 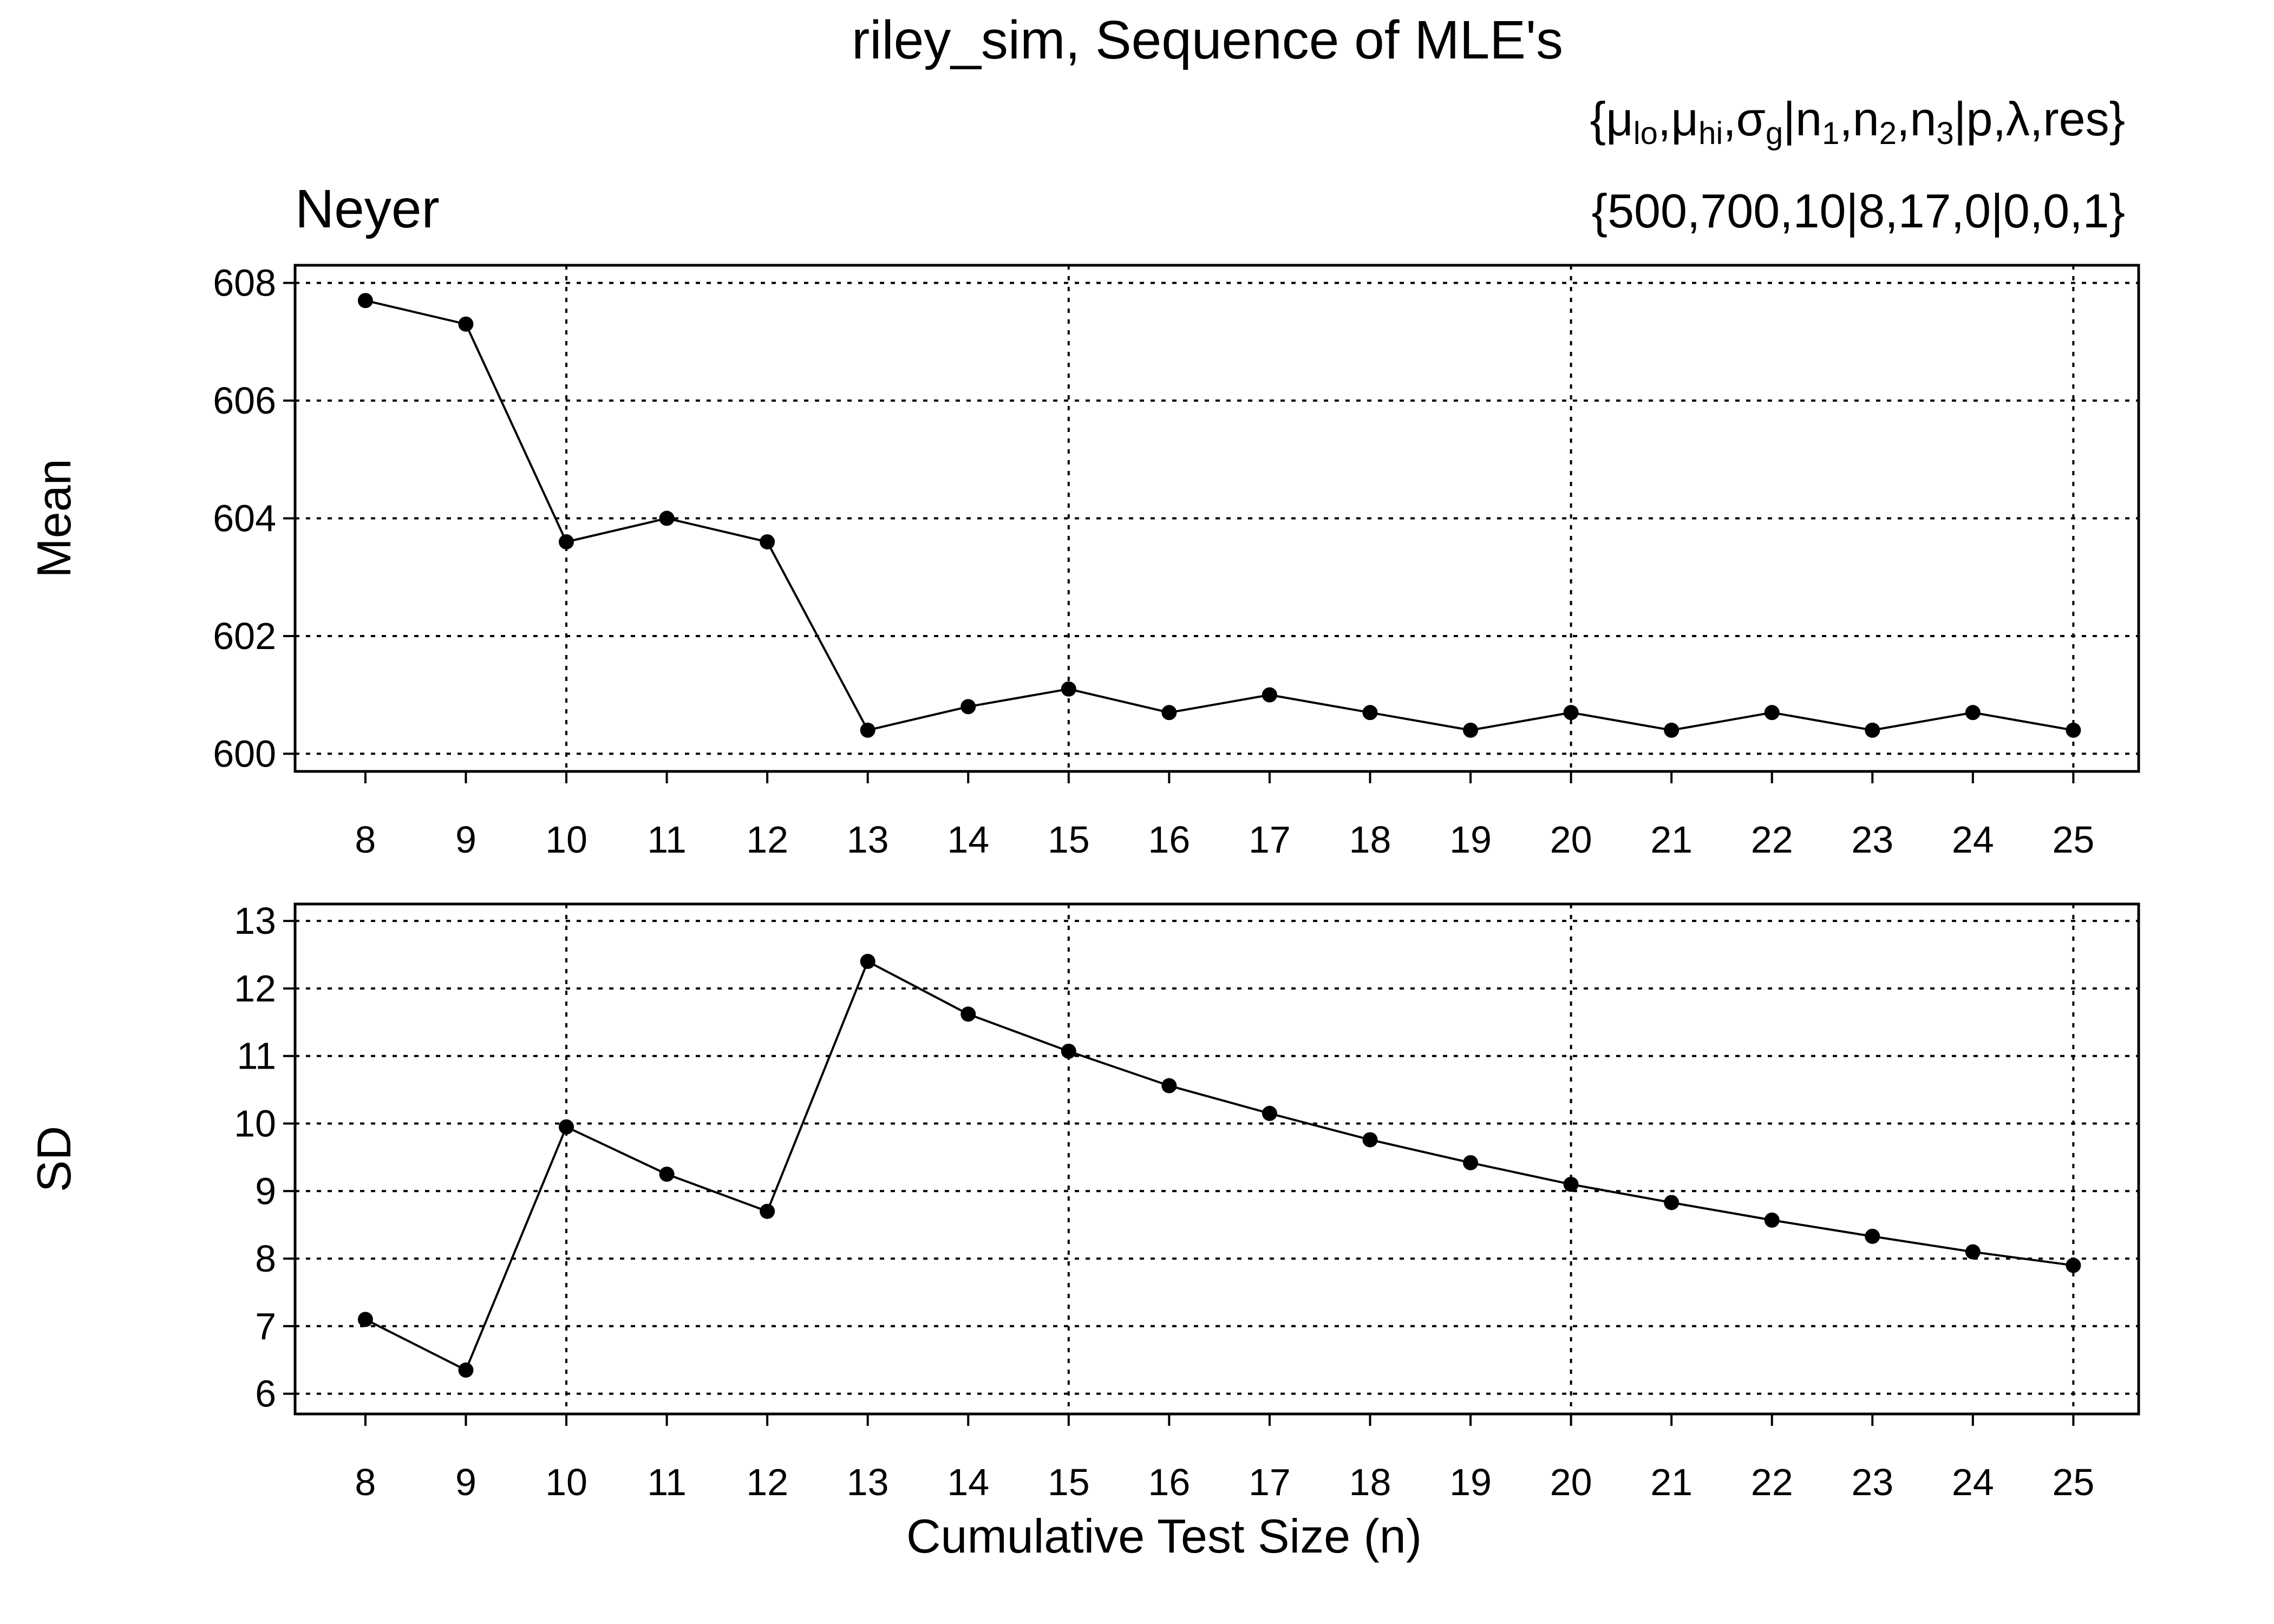 I want to click on y-axis-label: Mean, so click(x=54, y=518).